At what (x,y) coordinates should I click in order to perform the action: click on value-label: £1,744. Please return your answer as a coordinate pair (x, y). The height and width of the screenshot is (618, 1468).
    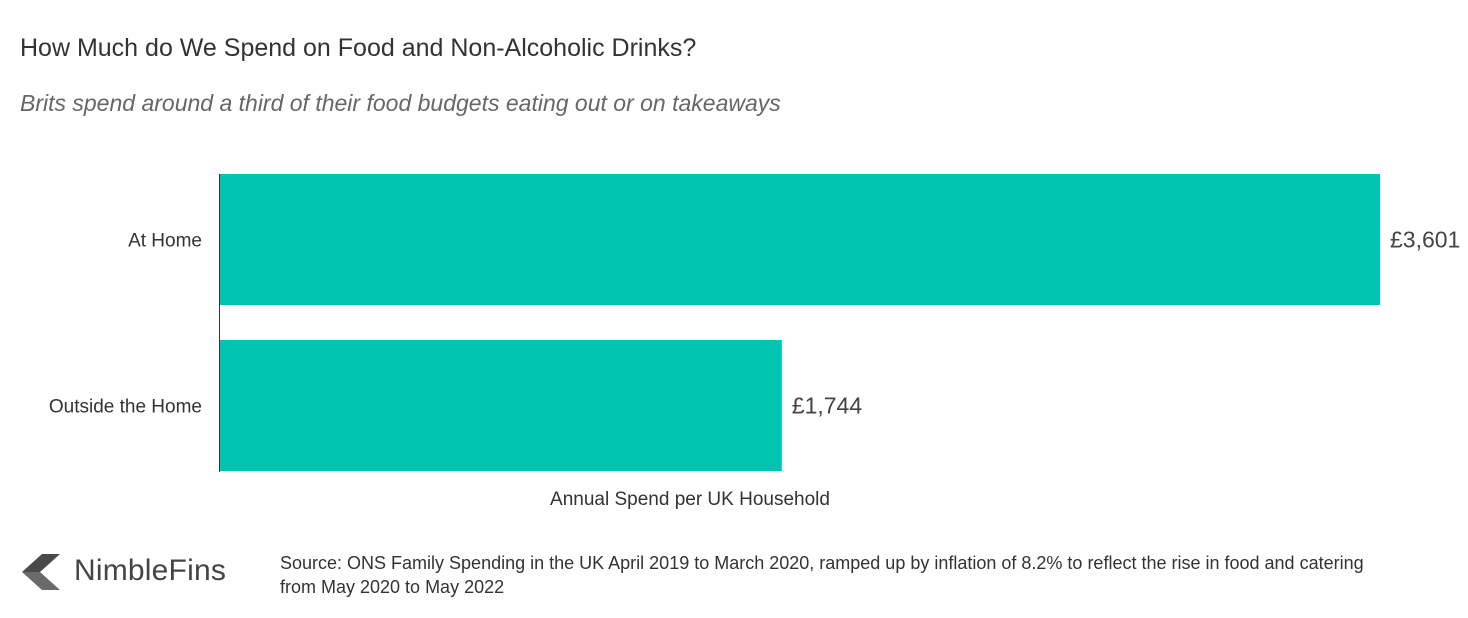
    Looking at the image, I should click on (827, 406).